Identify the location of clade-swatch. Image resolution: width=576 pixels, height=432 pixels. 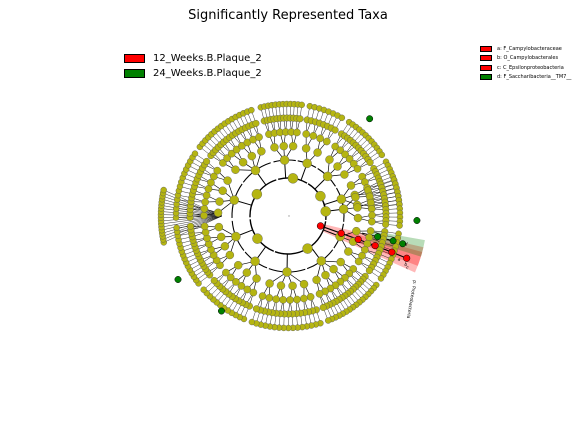
(486, 58).